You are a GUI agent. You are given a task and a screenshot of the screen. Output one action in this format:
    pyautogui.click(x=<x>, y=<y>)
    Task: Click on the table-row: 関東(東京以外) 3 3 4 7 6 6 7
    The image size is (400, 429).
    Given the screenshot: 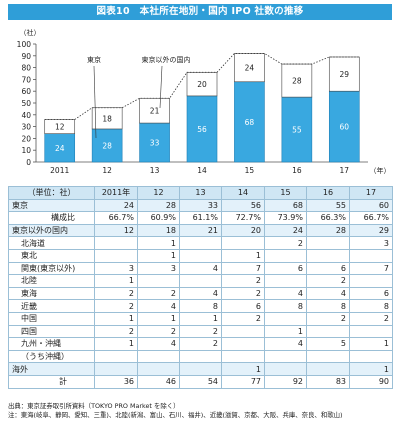 What is the action you would take?
    pyautogui.click(x=200, y=268)
    